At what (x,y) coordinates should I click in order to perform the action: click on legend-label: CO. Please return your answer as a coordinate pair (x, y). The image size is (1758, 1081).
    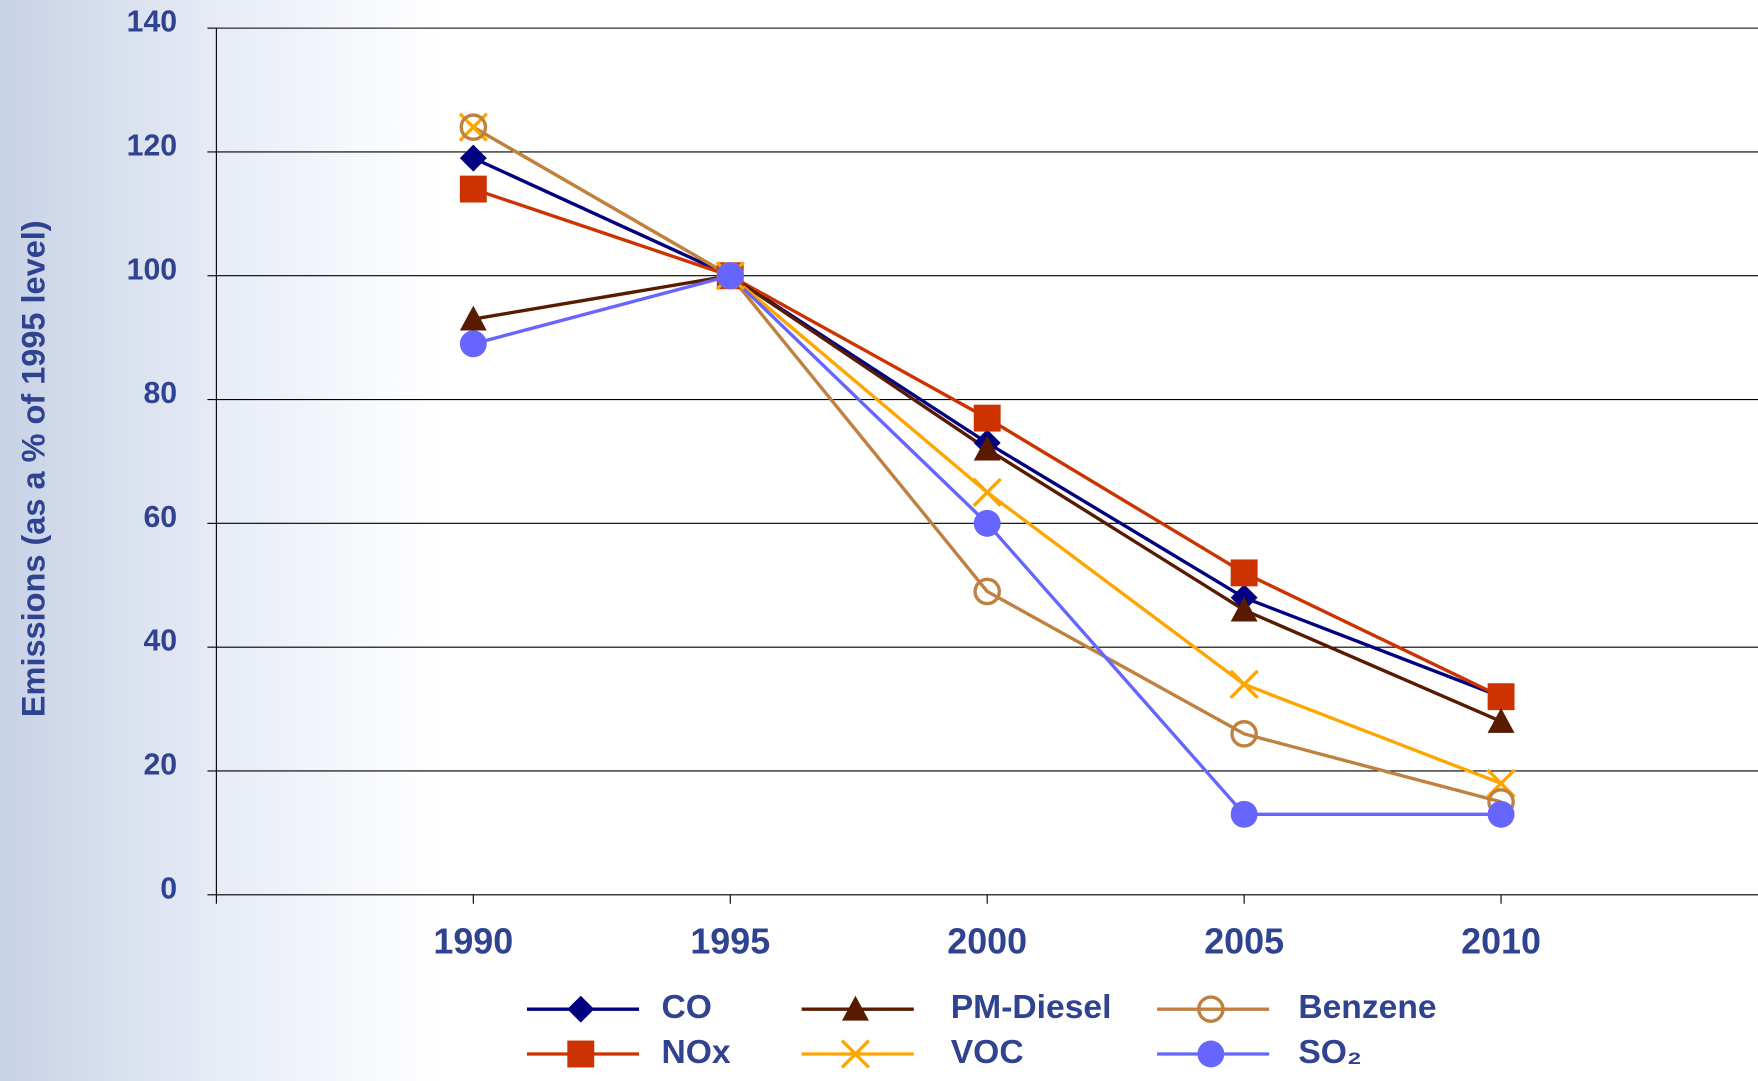
    Looking at the image, I should click on (686, 1007).